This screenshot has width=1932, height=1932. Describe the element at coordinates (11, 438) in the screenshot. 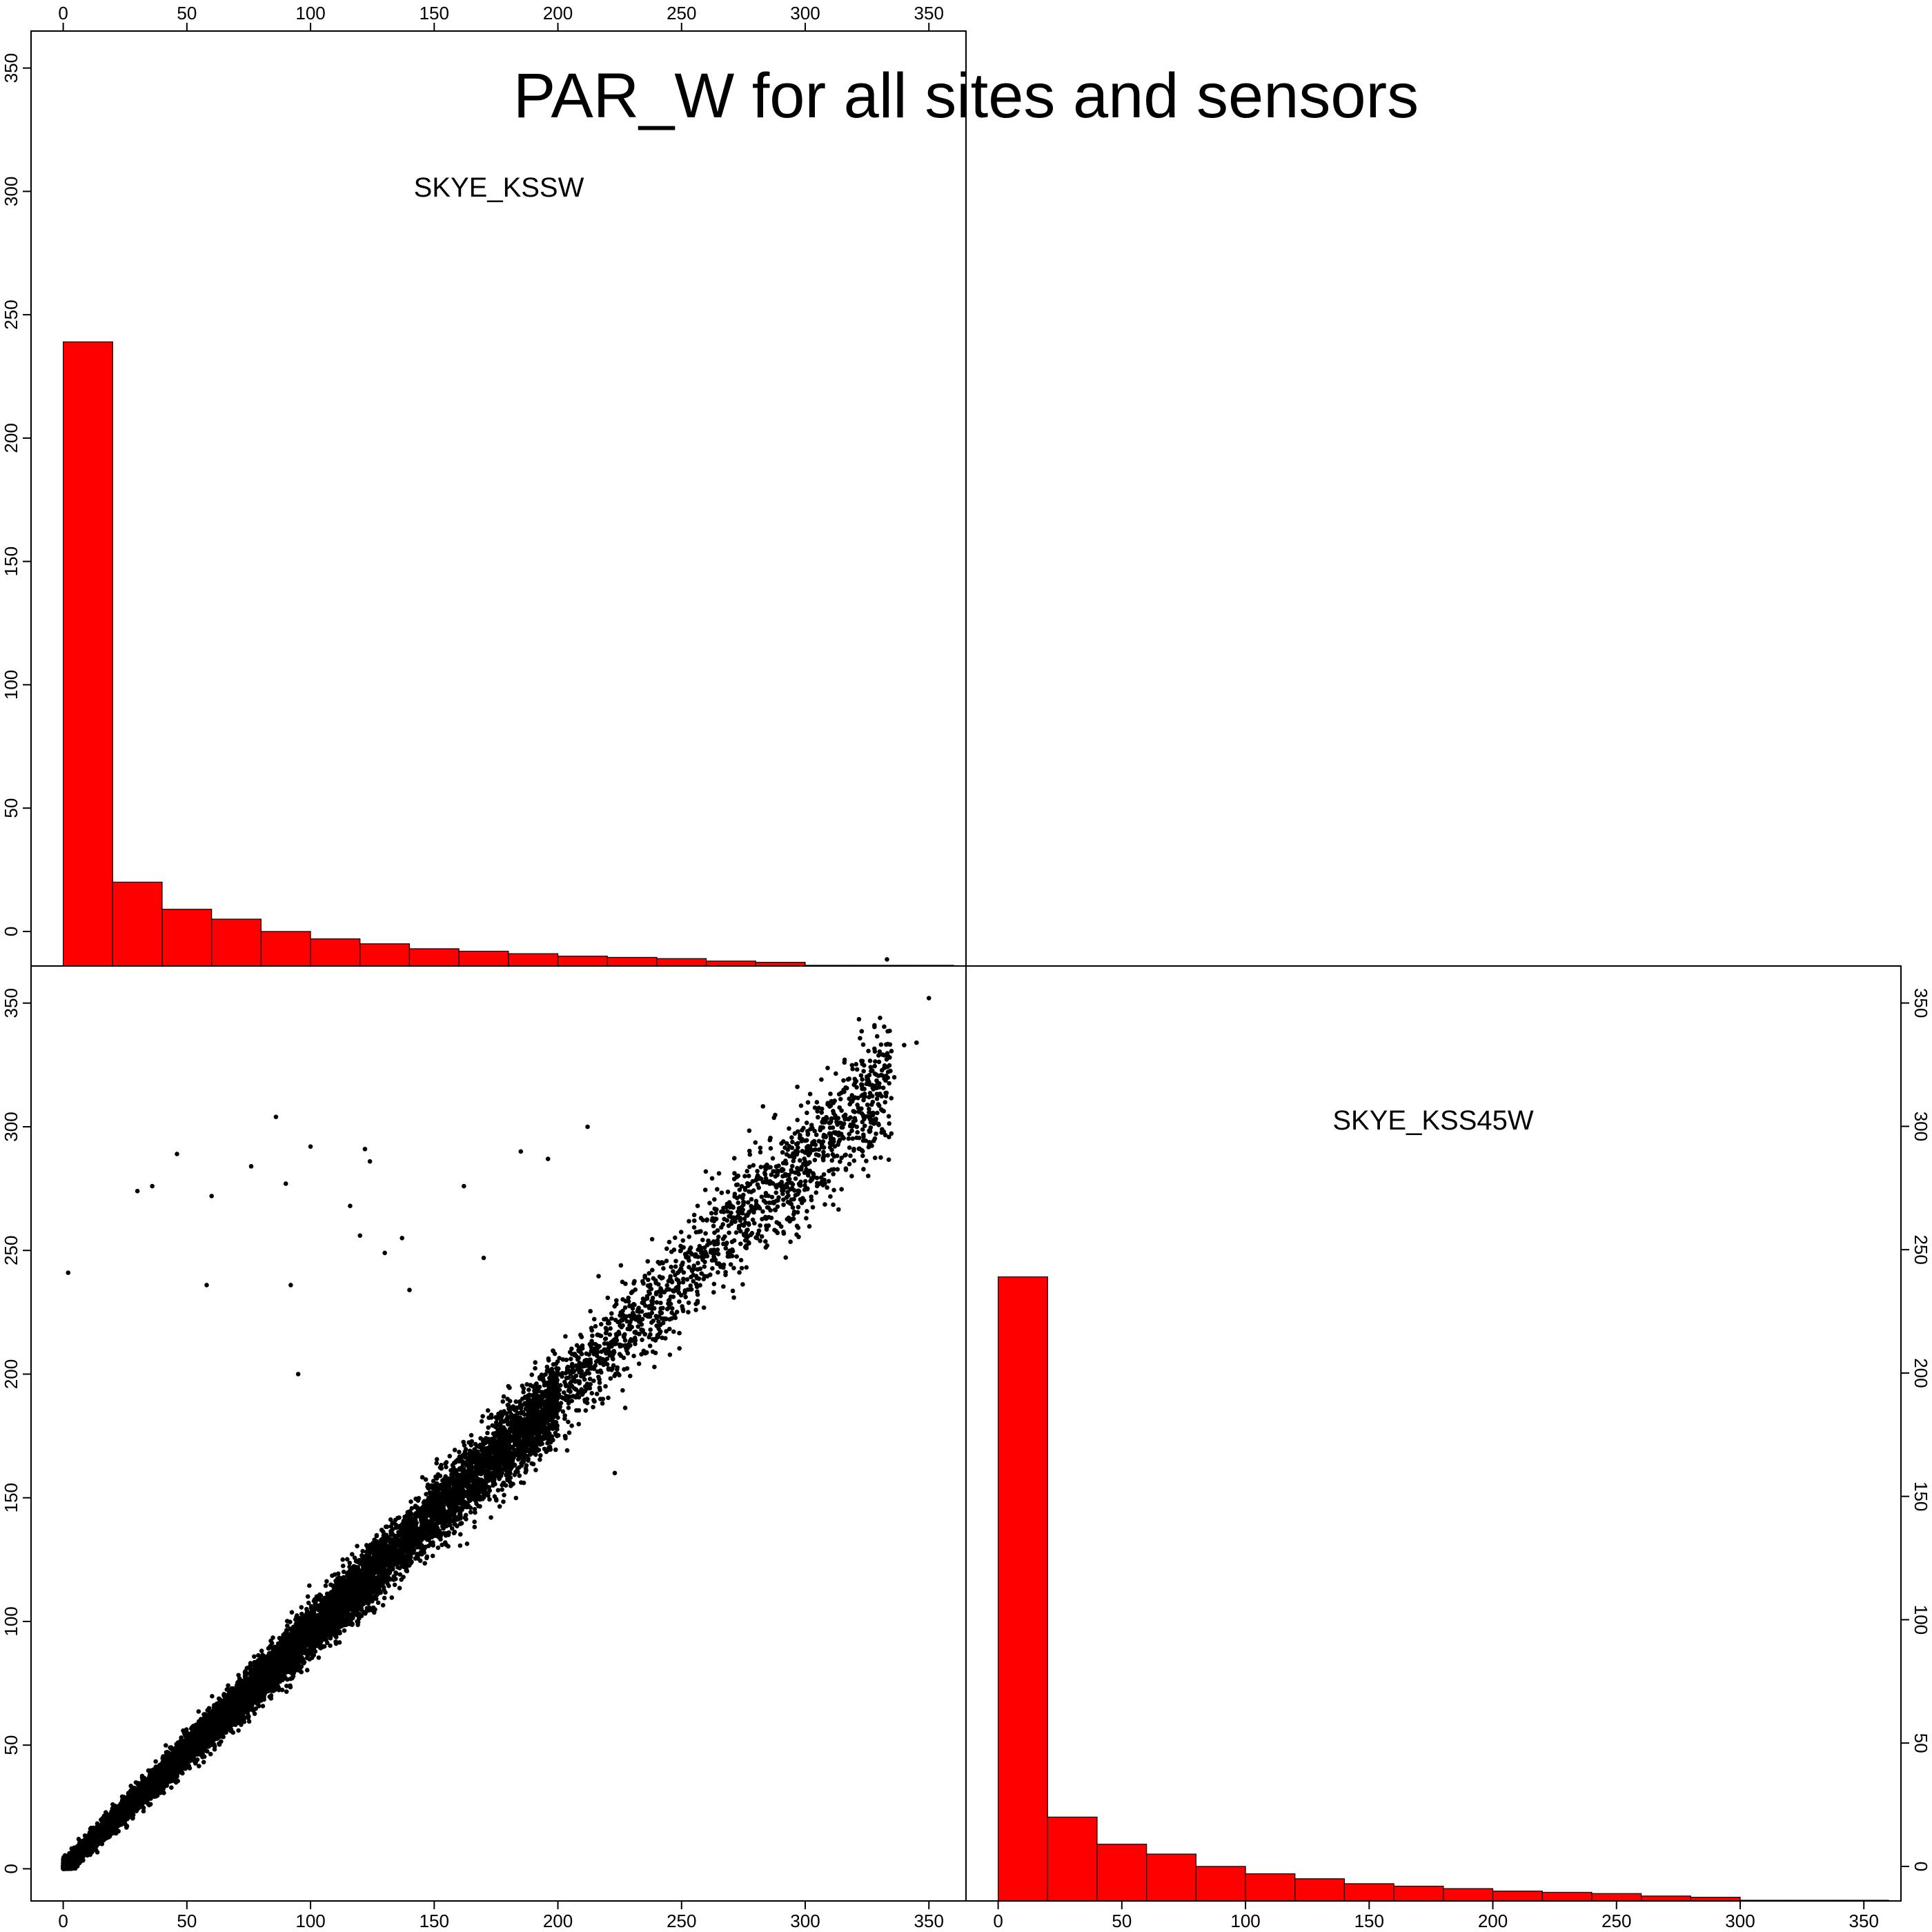

I see `hist-skye-kssw-y-tick-label: 200` at that location.